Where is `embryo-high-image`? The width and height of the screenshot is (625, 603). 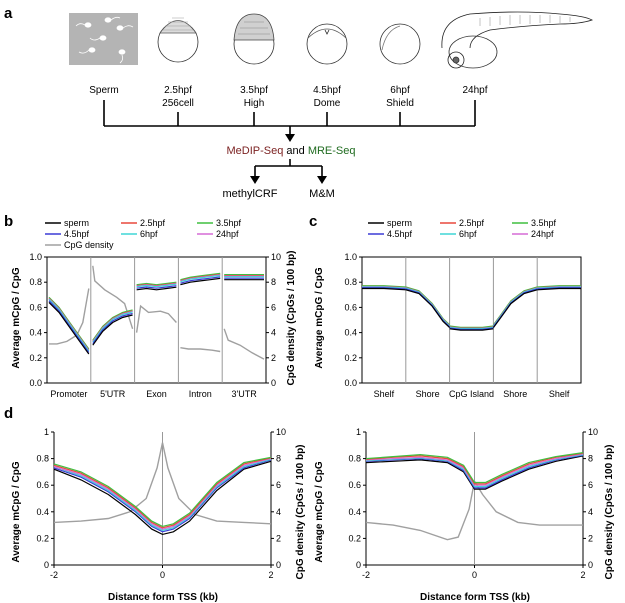
embryo-high-image is located at coordinates (254, 39).